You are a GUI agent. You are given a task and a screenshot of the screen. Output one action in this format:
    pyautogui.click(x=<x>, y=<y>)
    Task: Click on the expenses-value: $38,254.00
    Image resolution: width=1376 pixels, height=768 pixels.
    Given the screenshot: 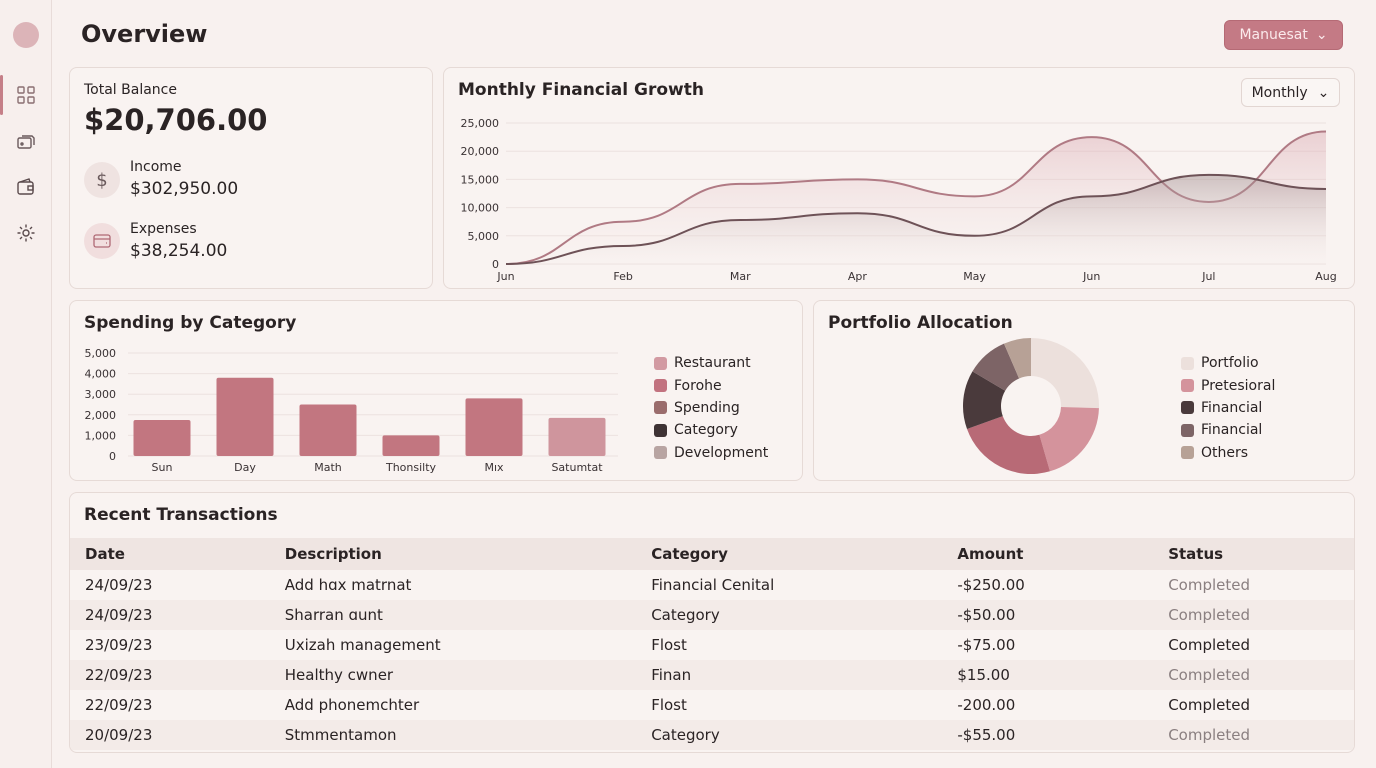 What is the action you would take?
    pyautogui.click(x=179, y=251)
    